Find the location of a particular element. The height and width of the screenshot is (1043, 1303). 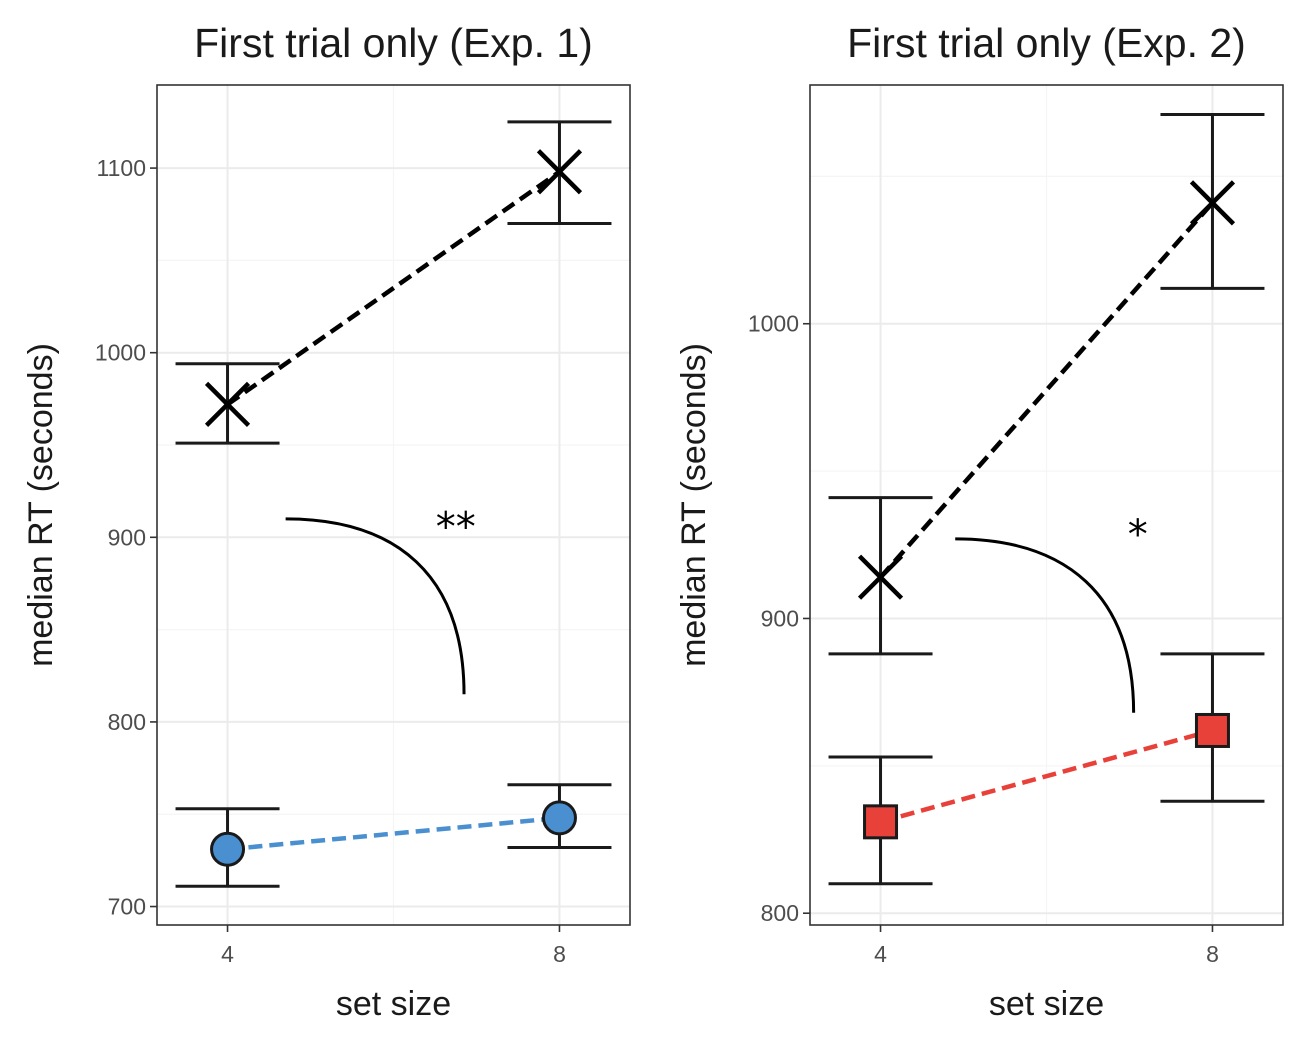

series-square-exp2 is located at coordinates (1046, 769).